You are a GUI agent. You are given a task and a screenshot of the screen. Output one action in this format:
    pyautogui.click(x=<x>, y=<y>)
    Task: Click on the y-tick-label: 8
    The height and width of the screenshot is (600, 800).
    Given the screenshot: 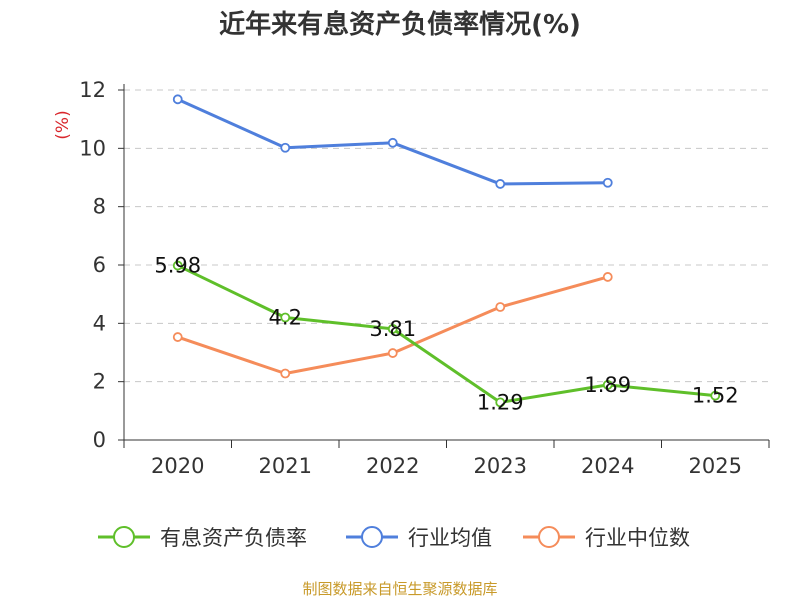 What is the action you would take?
    pyautogui.click(x=99, y=207)
    